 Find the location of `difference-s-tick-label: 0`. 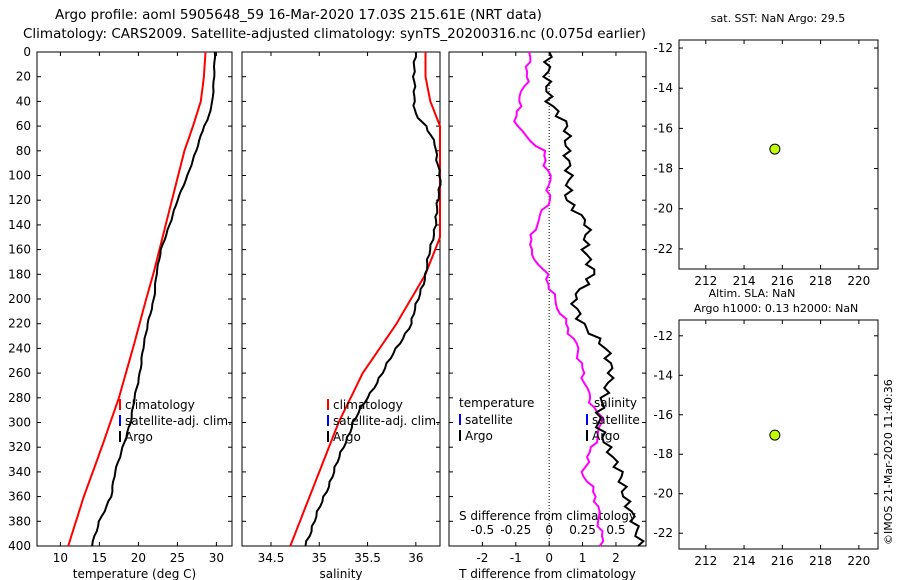

difference-s-tick-label: 0 is located at coordinates (549, 530).